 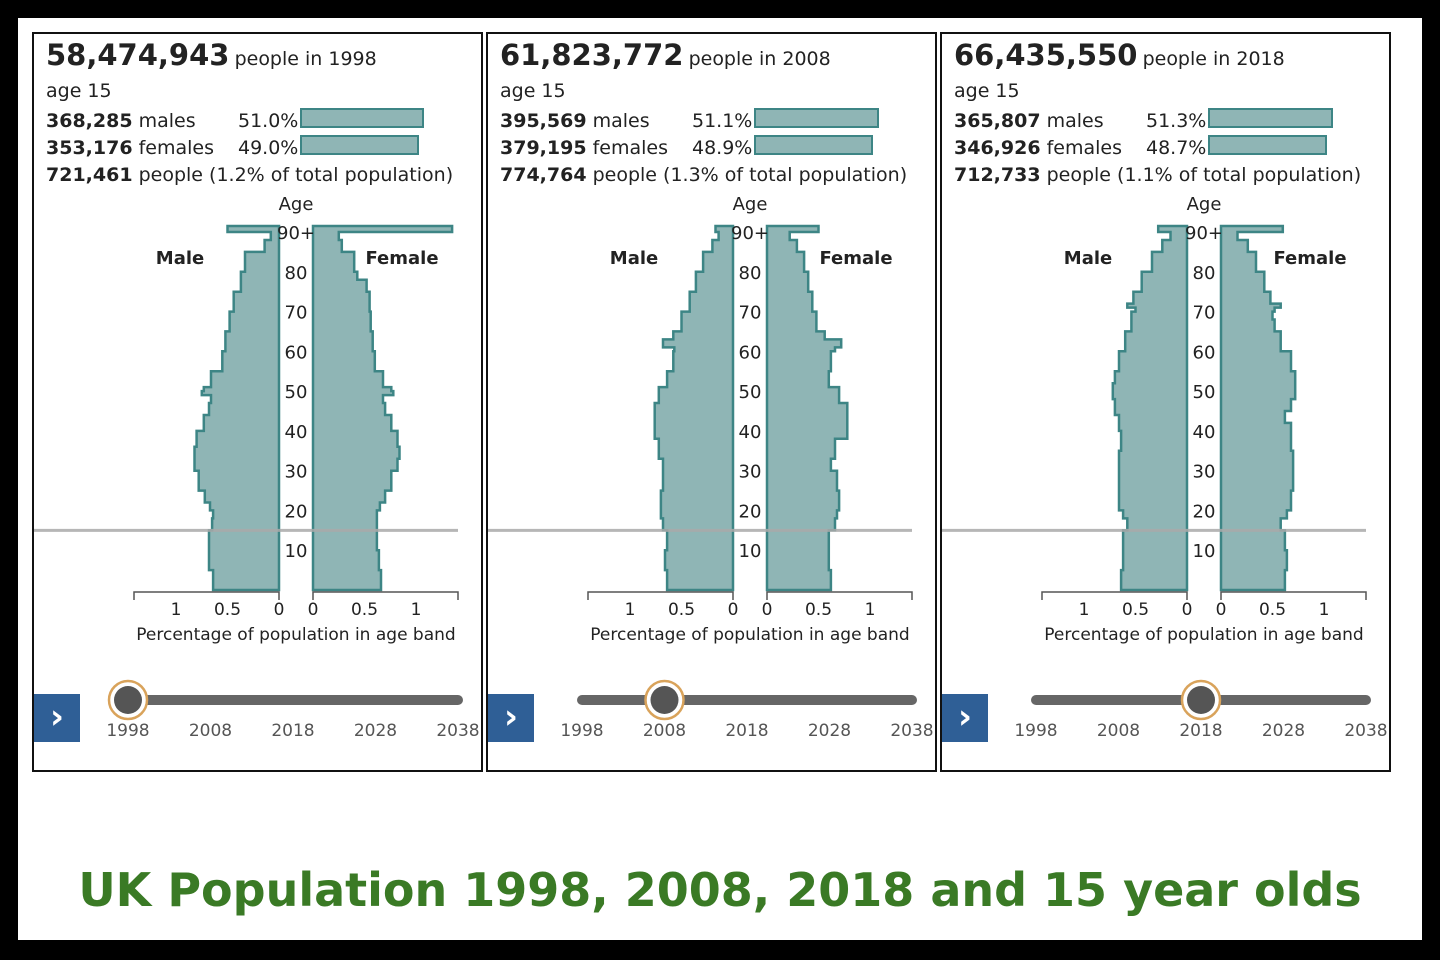 I want to click on age-tick-label: 50, so click(x=296, y=392).